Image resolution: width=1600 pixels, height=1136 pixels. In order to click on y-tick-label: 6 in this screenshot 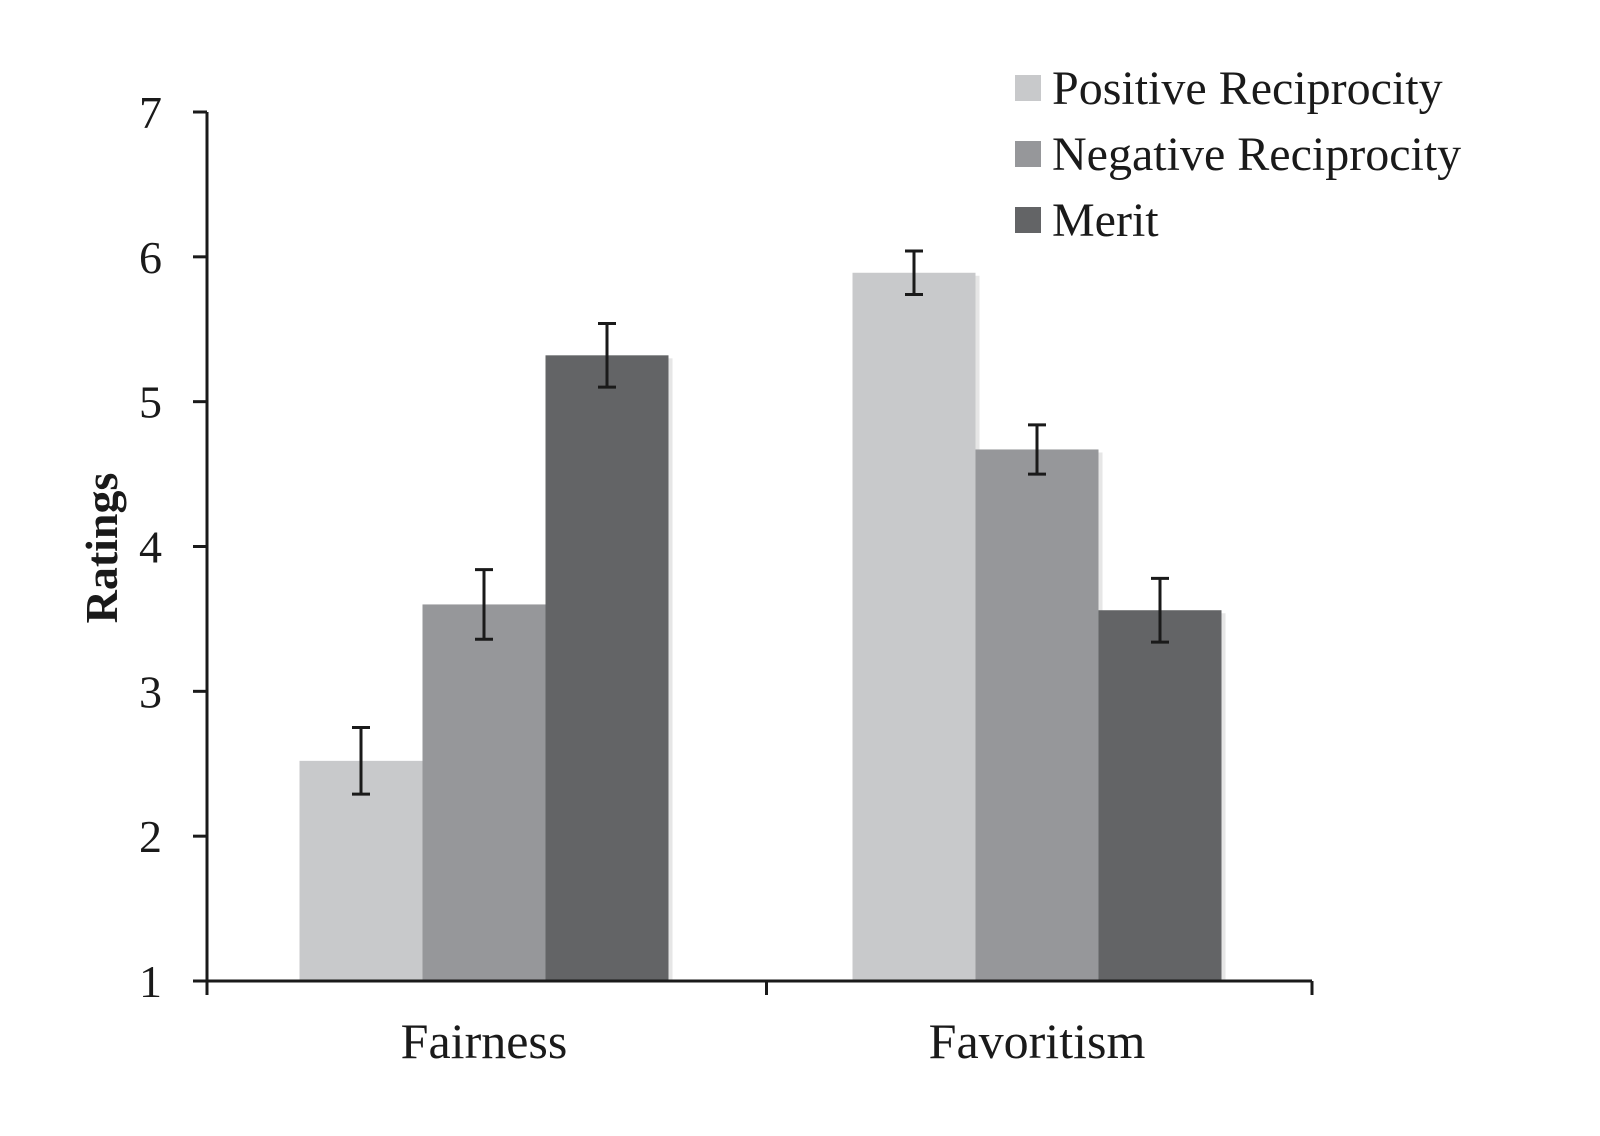, I will do `click(150, 257)`.